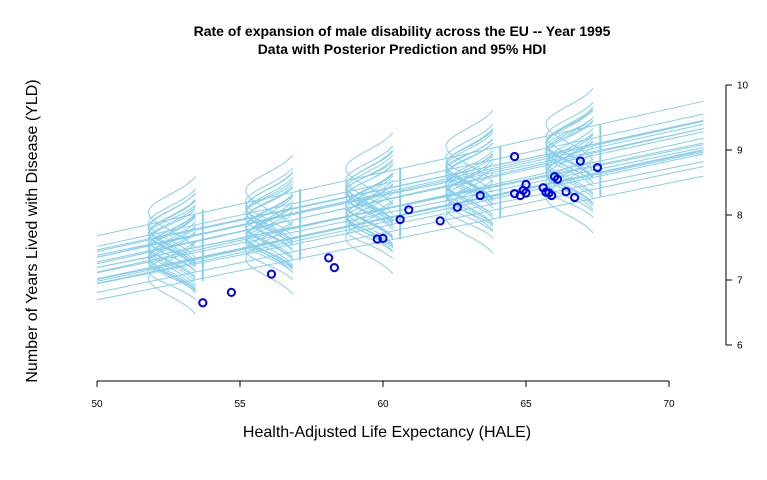 Image resolution: width=767 pixels, height=480 pixels. I want to click on y-tick-label: 7, so click(740, 281).